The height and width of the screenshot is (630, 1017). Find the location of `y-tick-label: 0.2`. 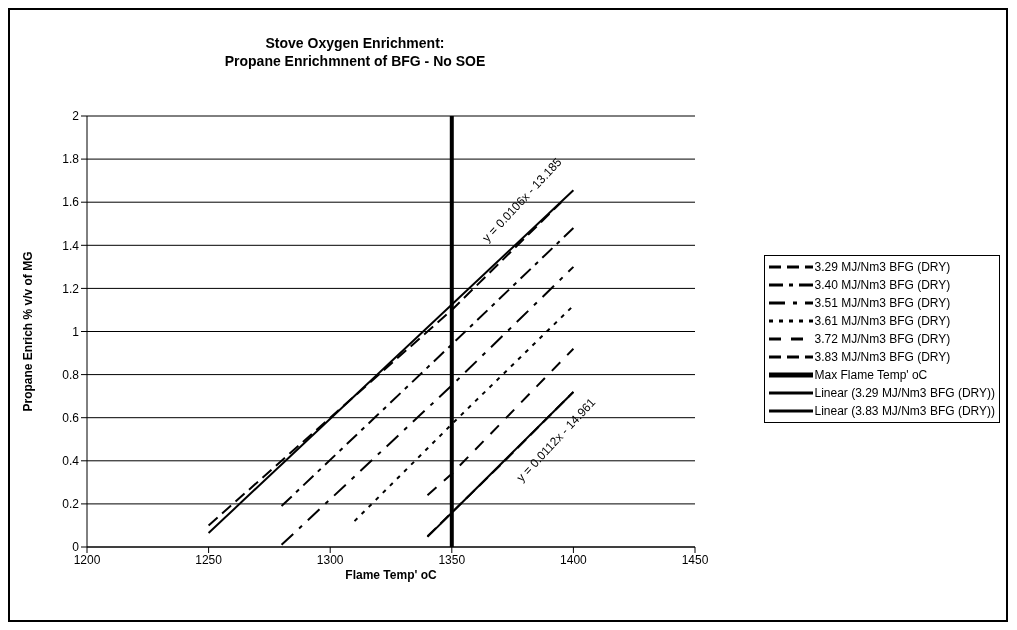

y-tick-label: 0.2 is located at coordinates (71, 504).